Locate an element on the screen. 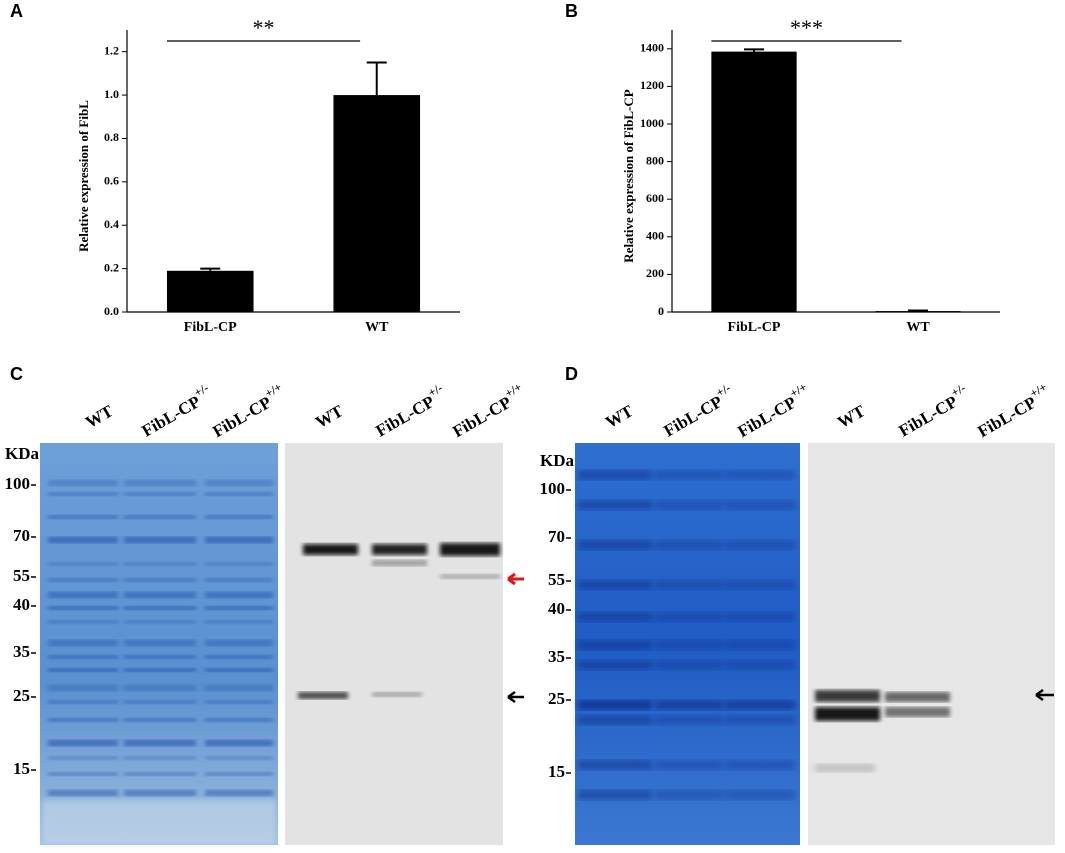 Image resolution: width=1065 pixels, height=853 pixels. y-tick-label: 200 is located at coordinates (655, 273).